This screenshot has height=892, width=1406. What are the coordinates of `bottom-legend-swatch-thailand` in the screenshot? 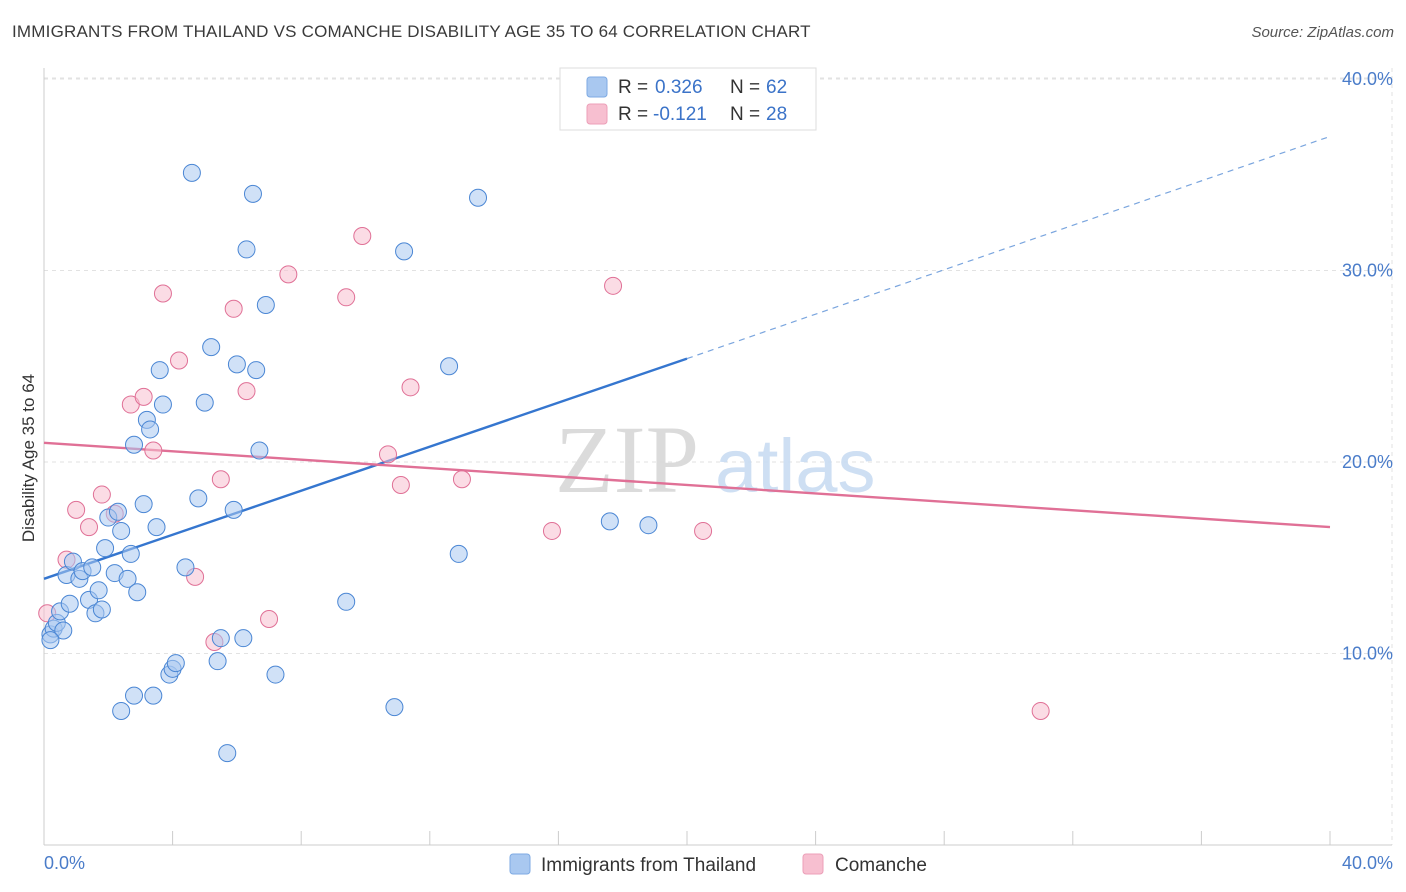 It's located at (520, 864).